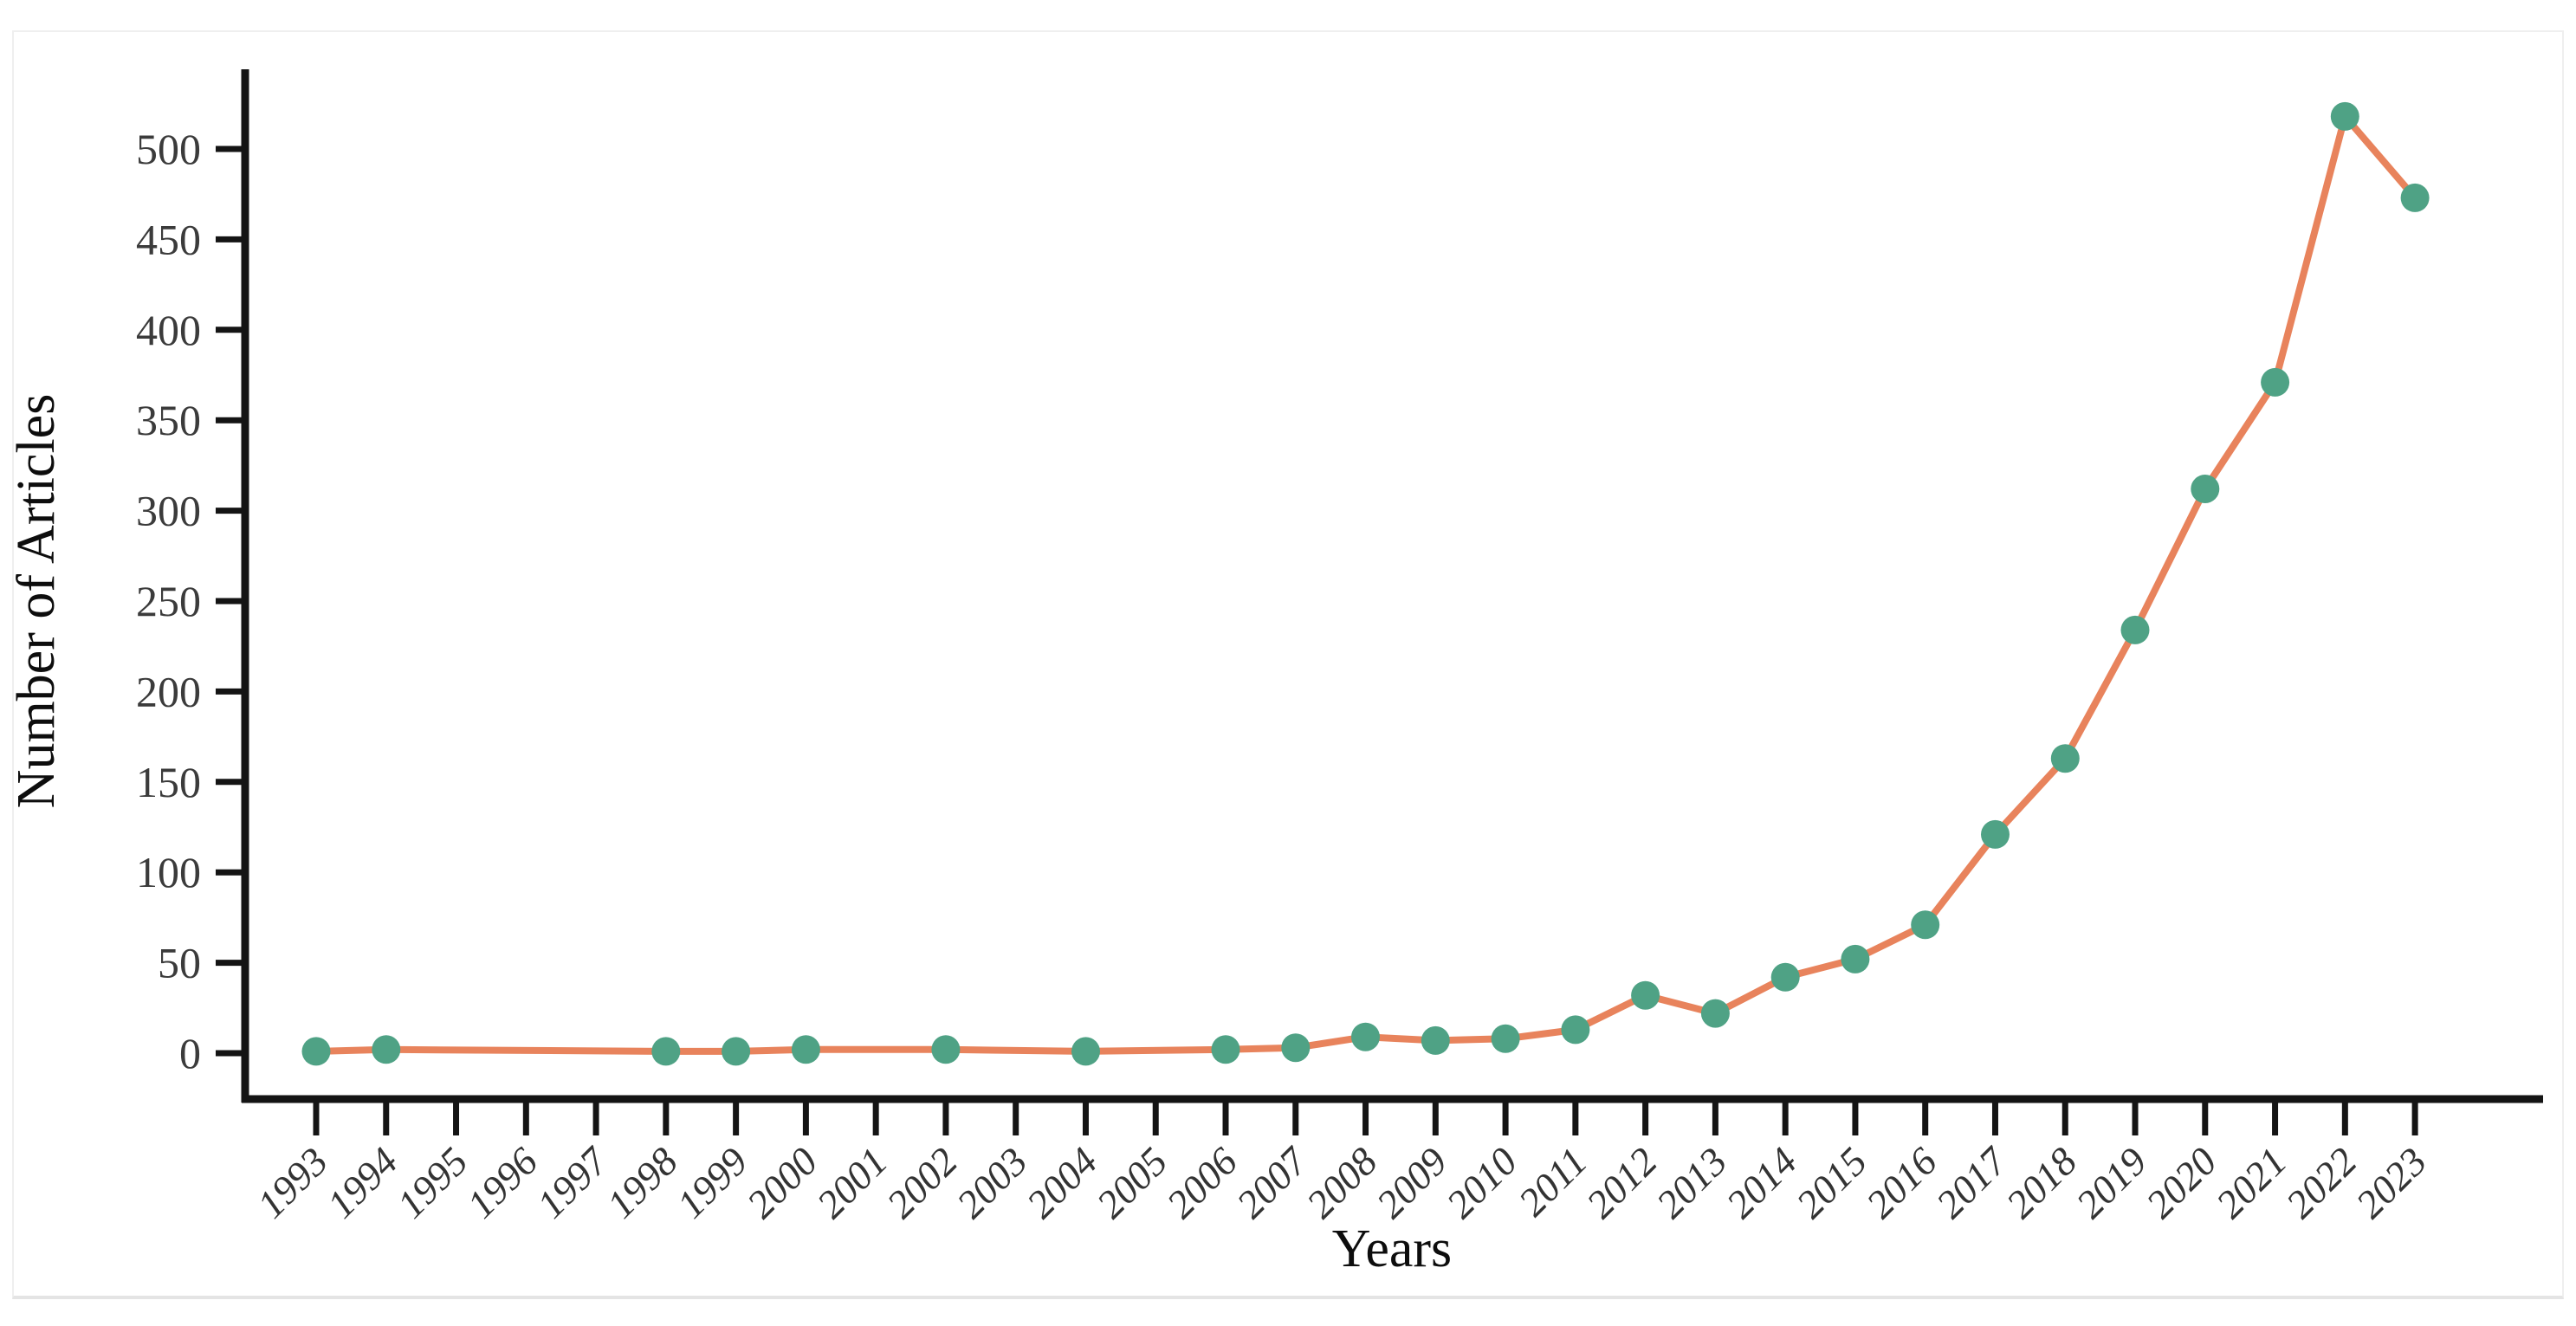 The width and height of the screenshot is (2576, 1326). What do you see at coordinates (168, 601) in the screenshot?
I see `y-tick-label: 250` at bounding box center [168, 601].